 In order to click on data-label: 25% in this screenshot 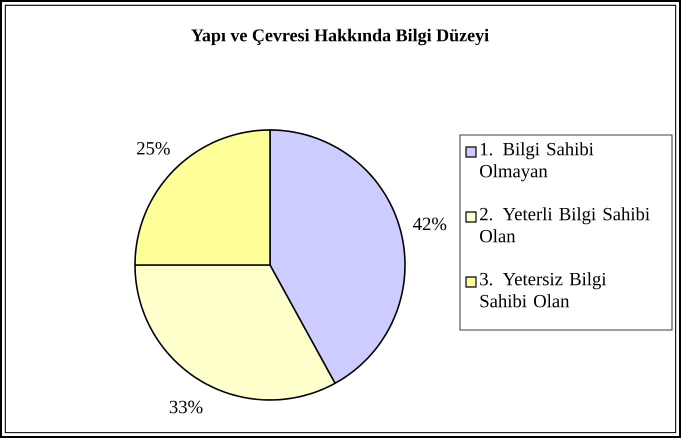, I will do `click(153, 148)`.